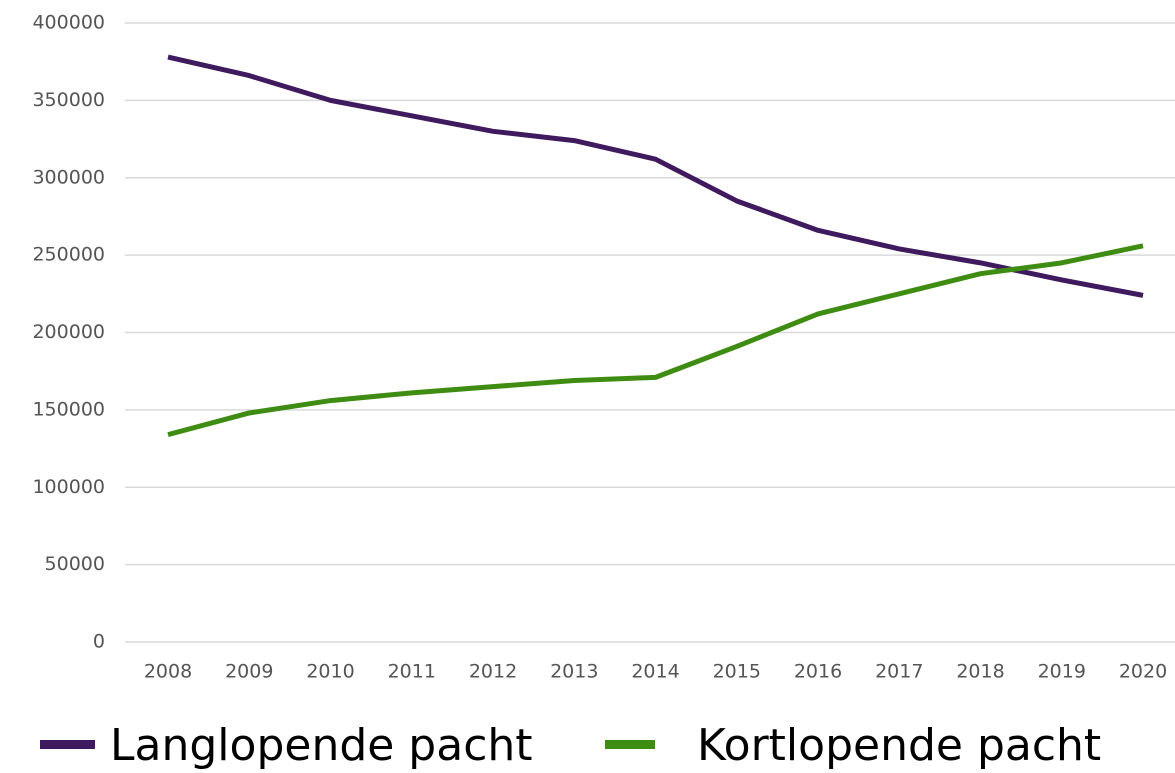  What do you see at coordinates (980, 672) in the screenshot?
I see `x-tick-label: 2018` at bounding box center [980, 672].